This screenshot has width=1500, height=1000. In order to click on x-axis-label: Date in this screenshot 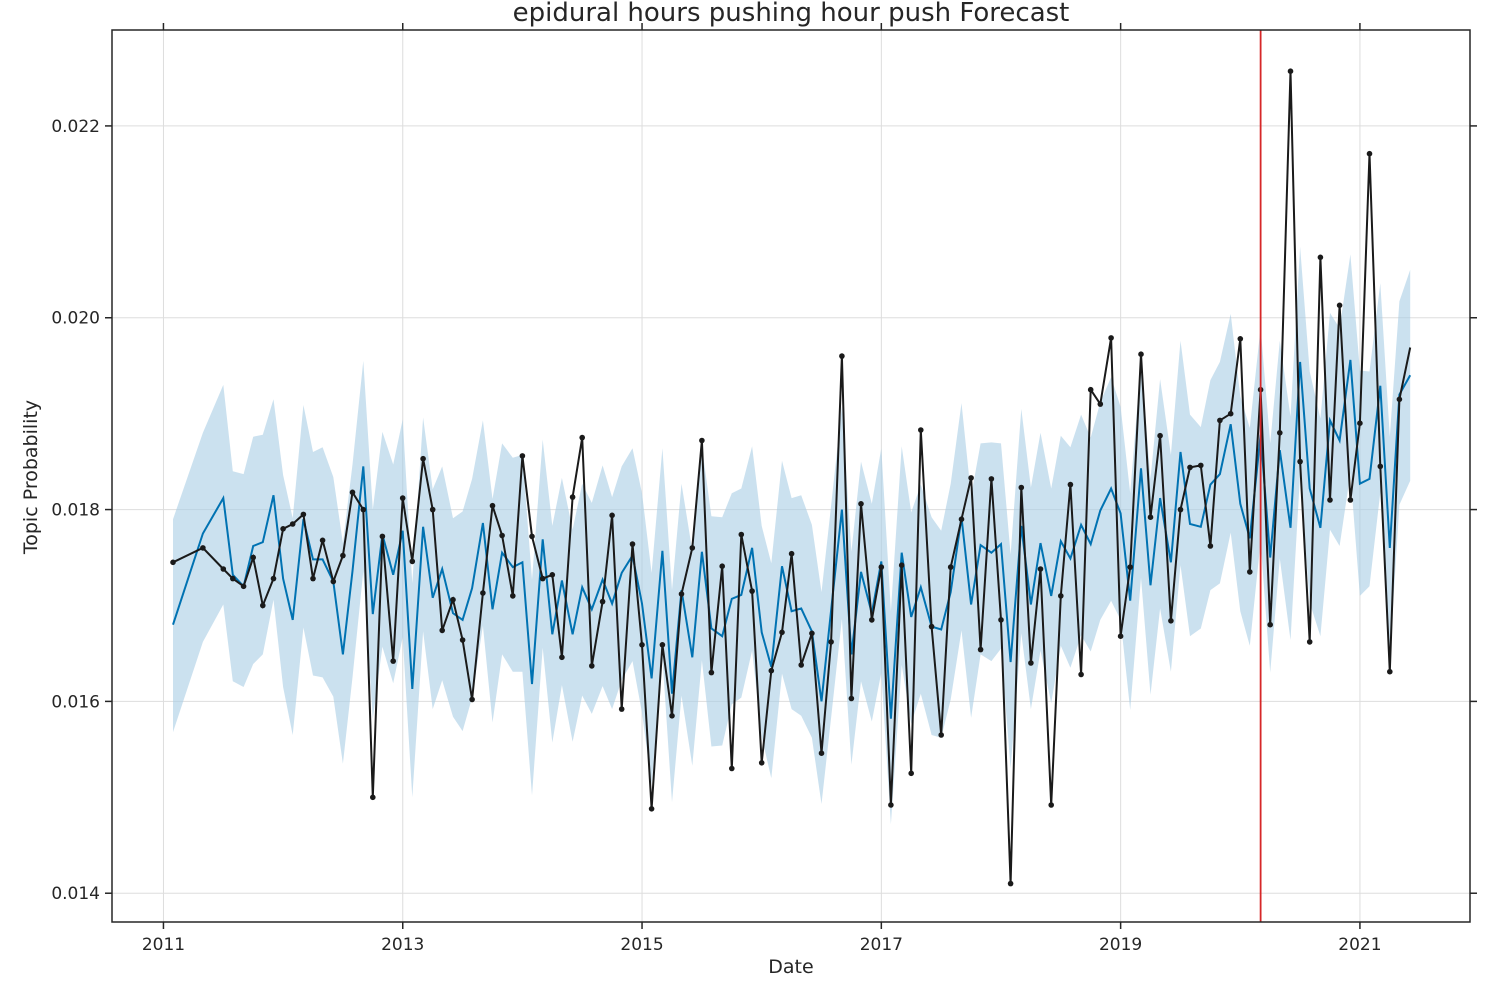, I will do `click(790, 967)`.